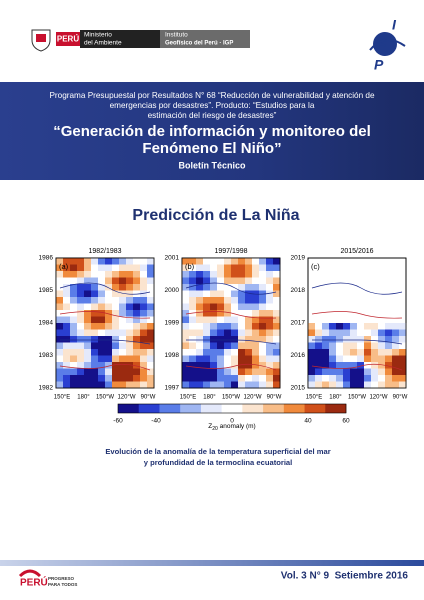 The image size is (424, 600). What do you see at coordinates (212, 165) in the screenshot?
I see `subtitle: Boletín Técnico` at bounding box center [212, 165].